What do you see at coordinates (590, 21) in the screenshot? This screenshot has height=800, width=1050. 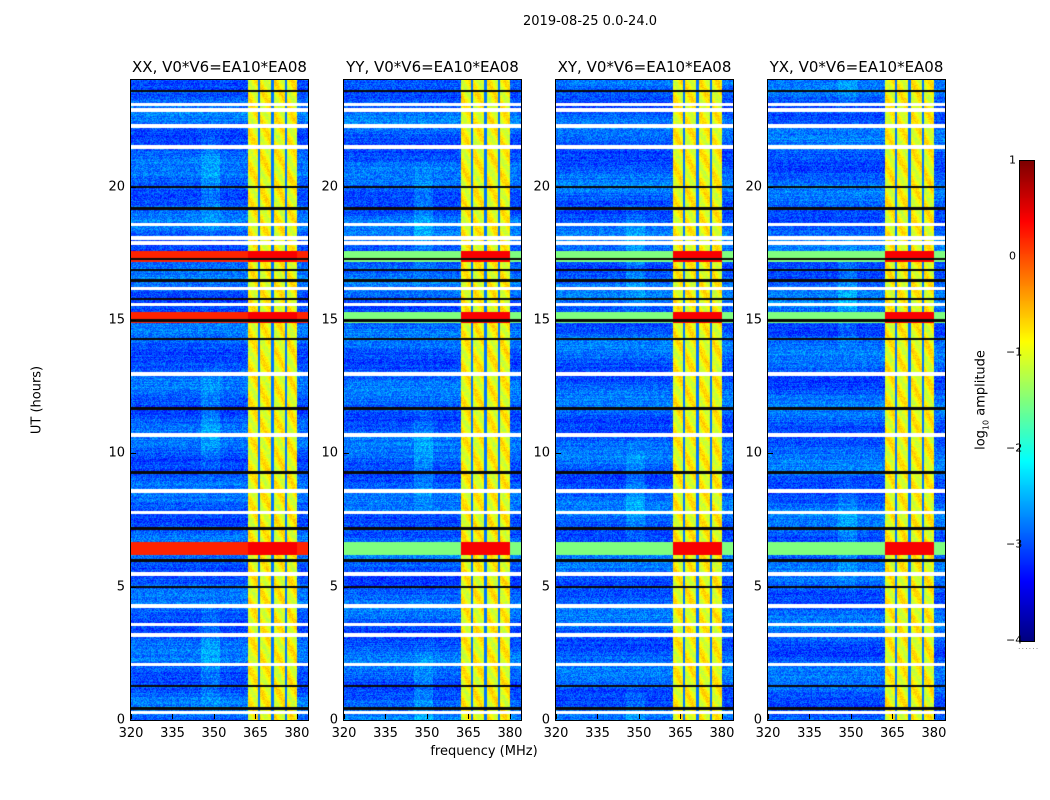 I see `figure-title: 2019-08-25 0.0-24.0` at bounding box center [590, 21].